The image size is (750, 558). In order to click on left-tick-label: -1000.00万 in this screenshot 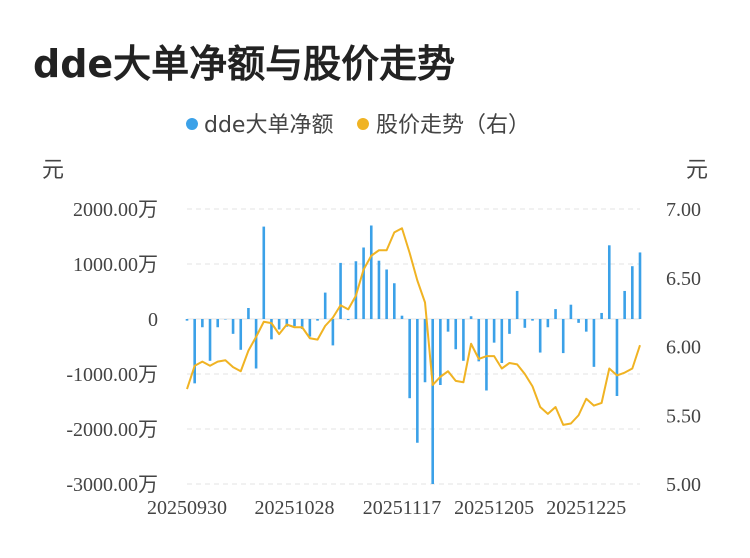, I will do `click(112, 375)`.